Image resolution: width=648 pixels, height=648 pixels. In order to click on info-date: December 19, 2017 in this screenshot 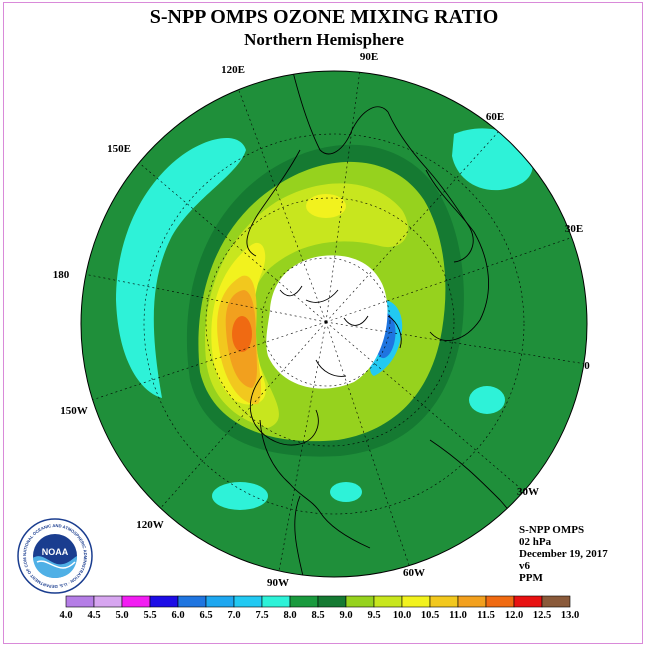, I will do `click(563, 554)`.